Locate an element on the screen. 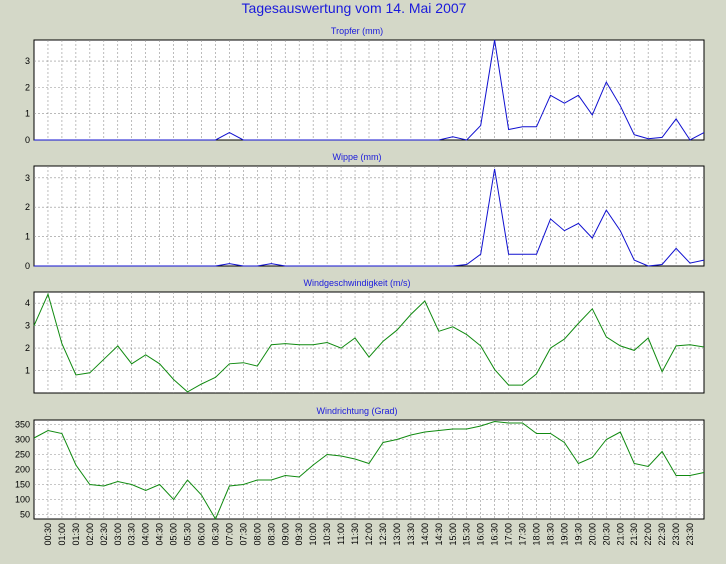 The width and height of the screenshot is (726, 564). x-tick-label: 22:30 is located at coordinates (662, 534).